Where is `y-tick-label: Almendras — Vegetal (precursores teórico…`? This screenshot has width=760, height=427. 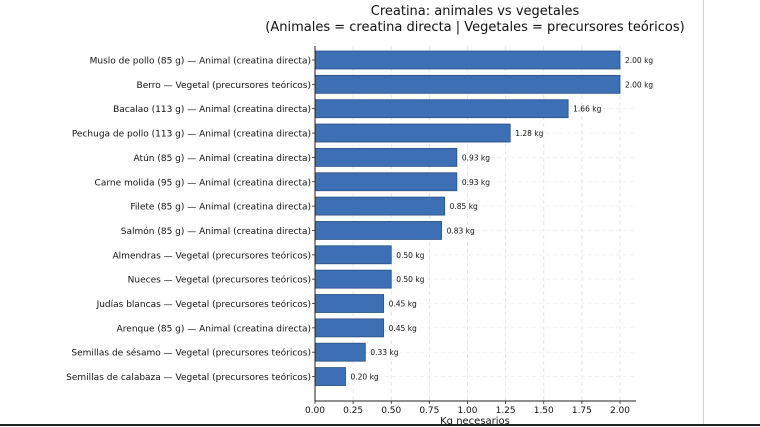
y-tick-label: Almendras — Vegetal (precursores teórico… is located at coordinates (212, 255).